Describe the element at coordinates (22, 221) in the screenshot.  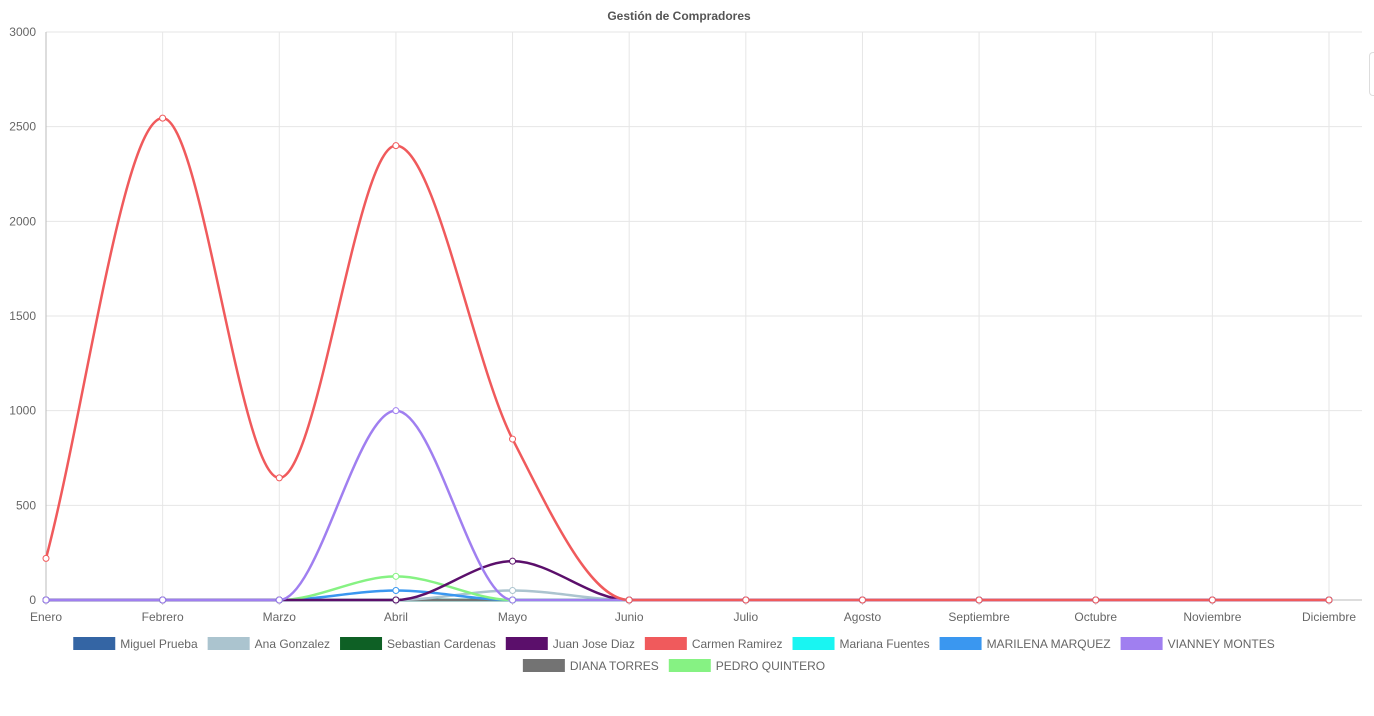
I see `y-tick-label: 2000` at that location.